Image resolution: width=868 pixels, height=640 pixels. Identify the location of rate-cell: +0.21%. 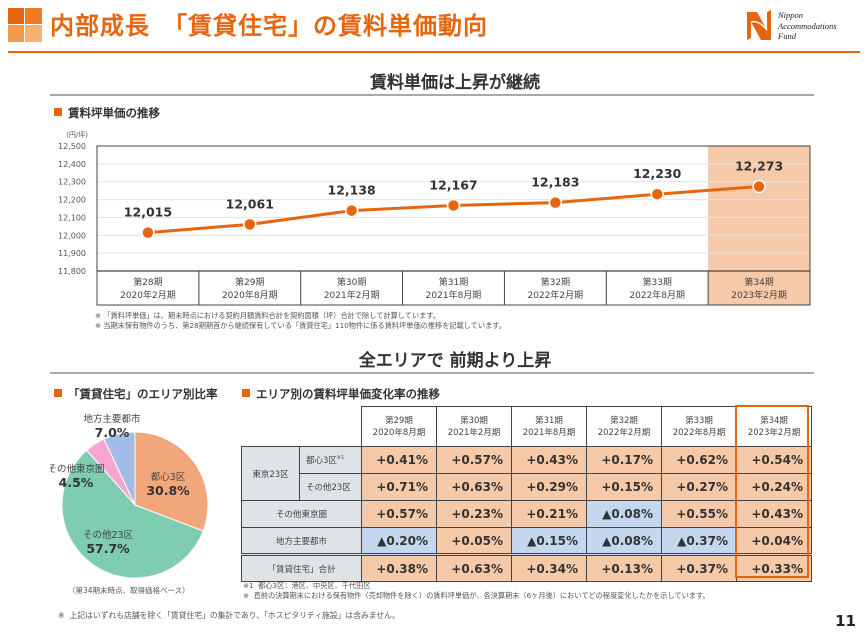
(549, 514).